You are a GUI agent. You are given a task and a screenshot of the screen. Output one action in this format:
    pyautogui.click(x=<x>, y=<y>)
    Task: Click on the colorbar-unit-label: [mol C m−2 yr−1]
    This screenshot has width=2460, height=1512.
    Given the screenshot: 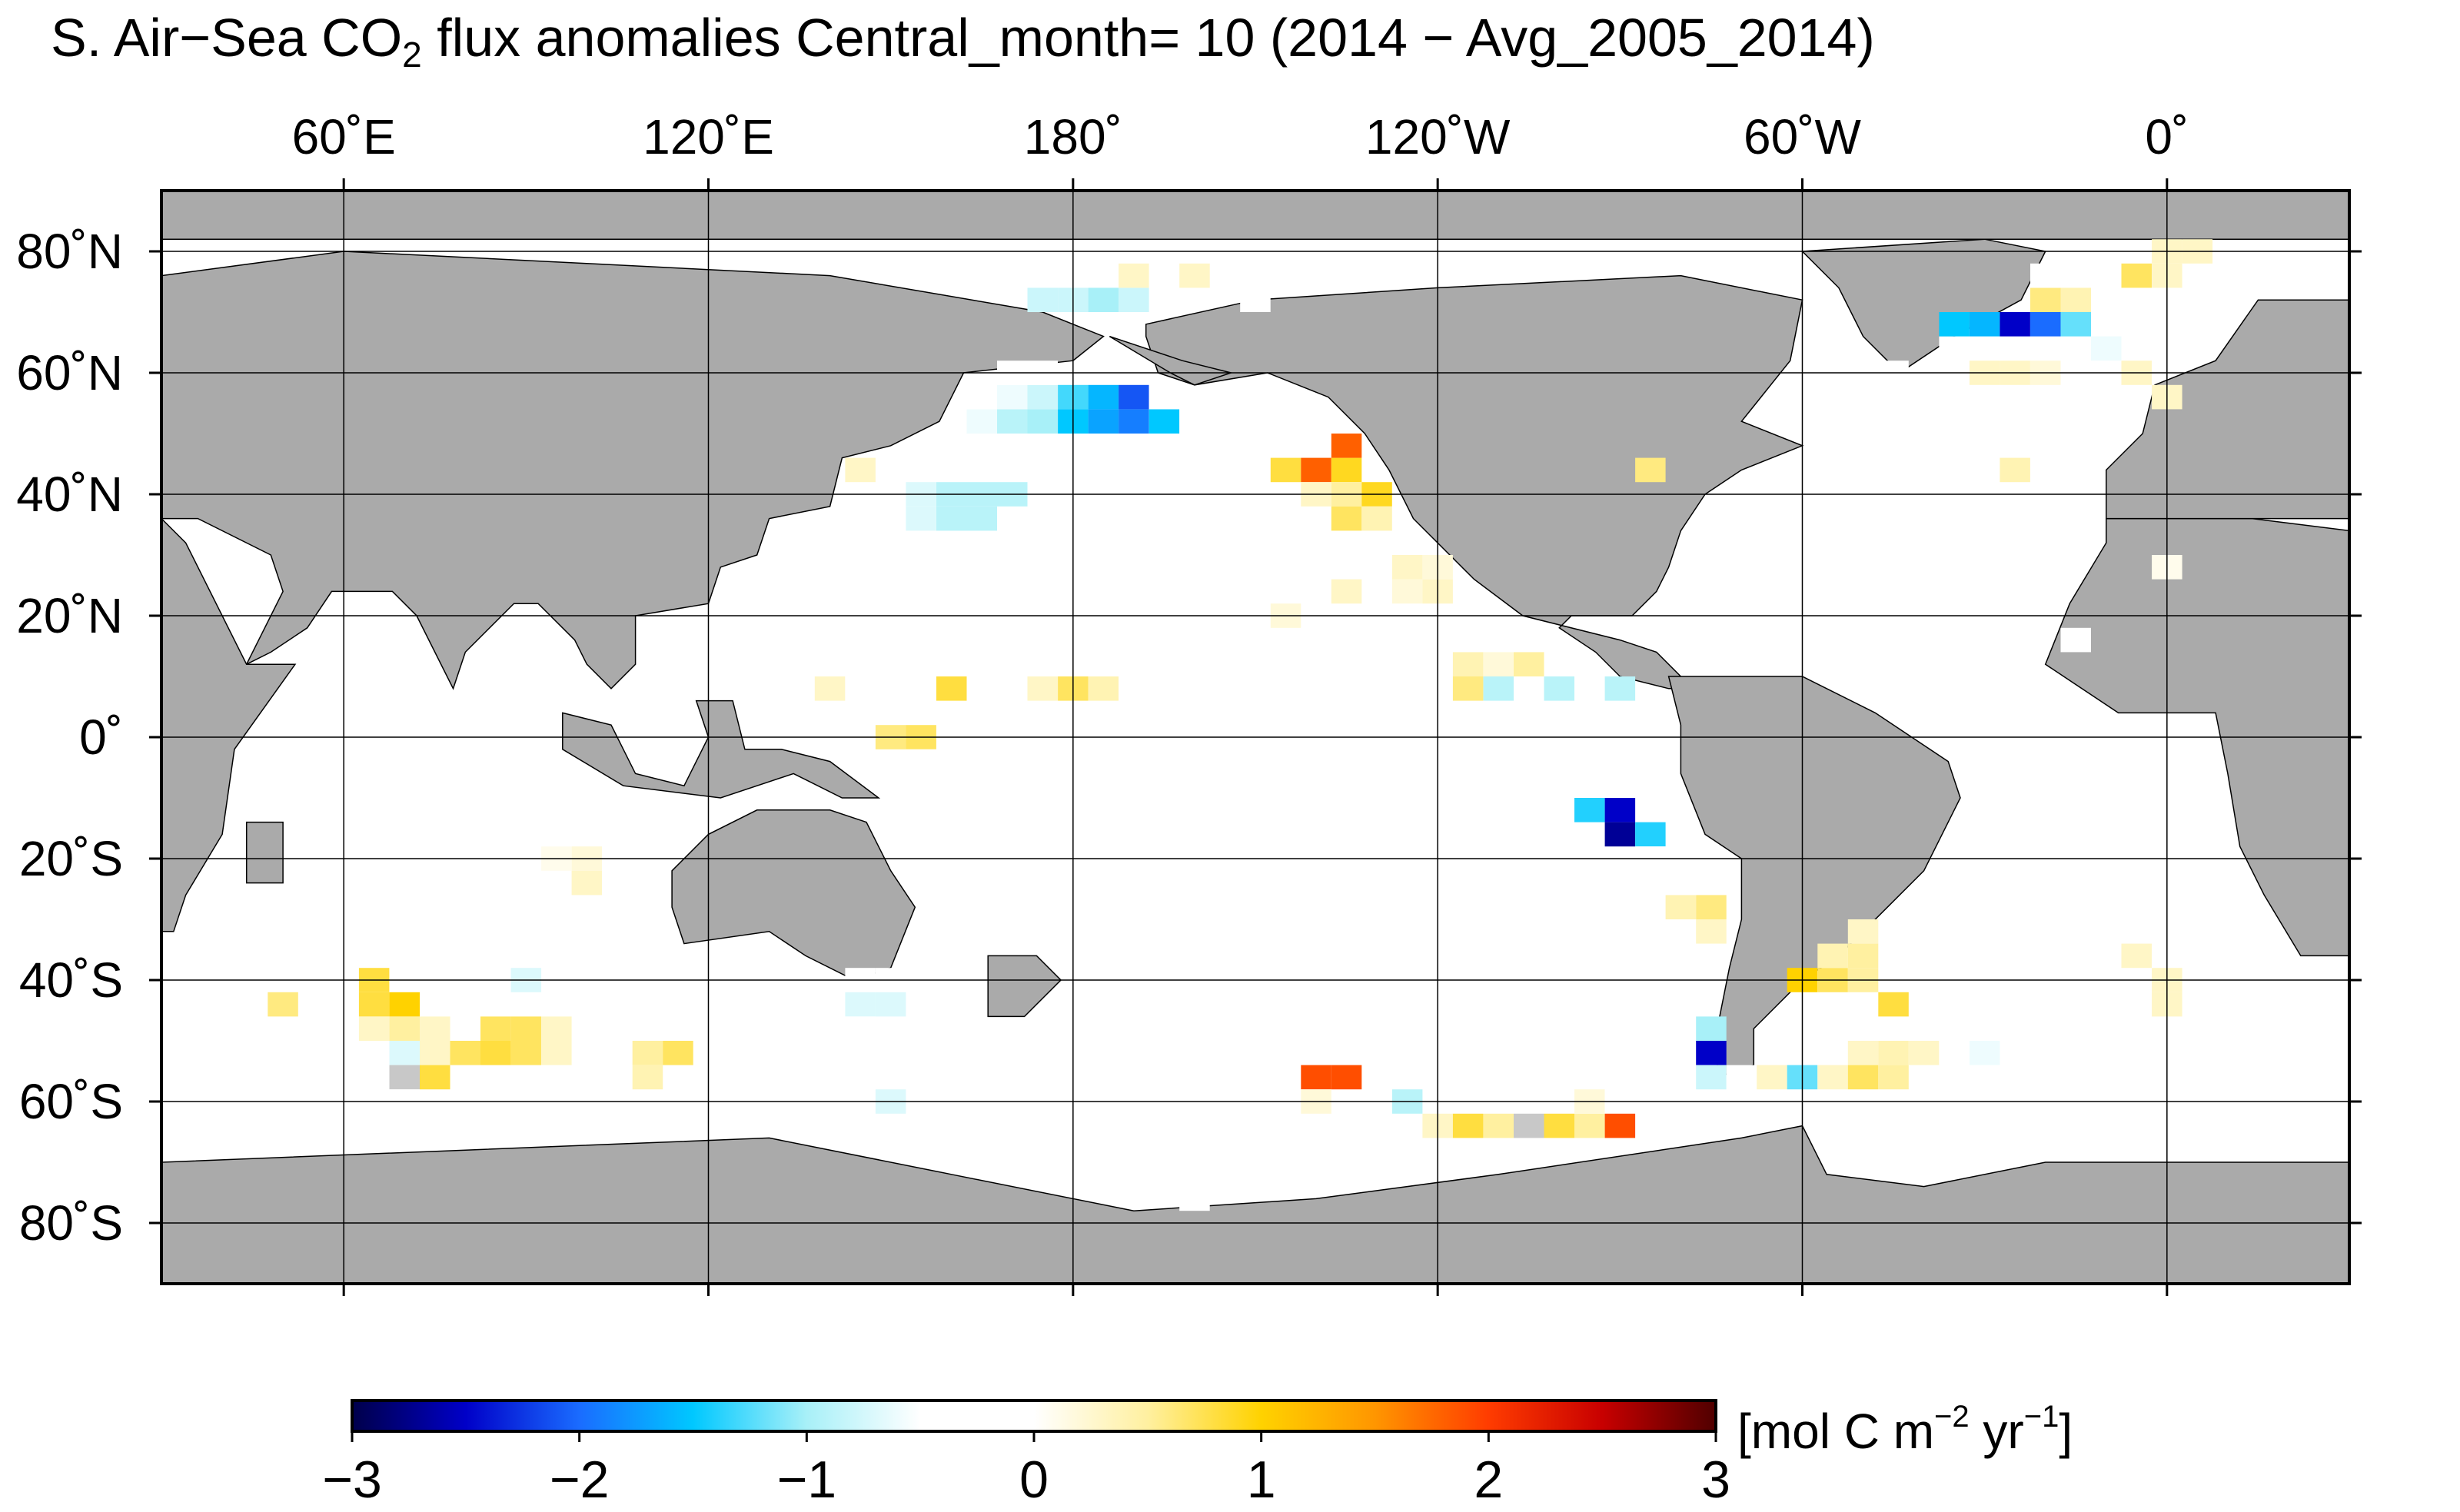 What is the action you would take?
    pyautogui.click(x=1905, y=1429)
    